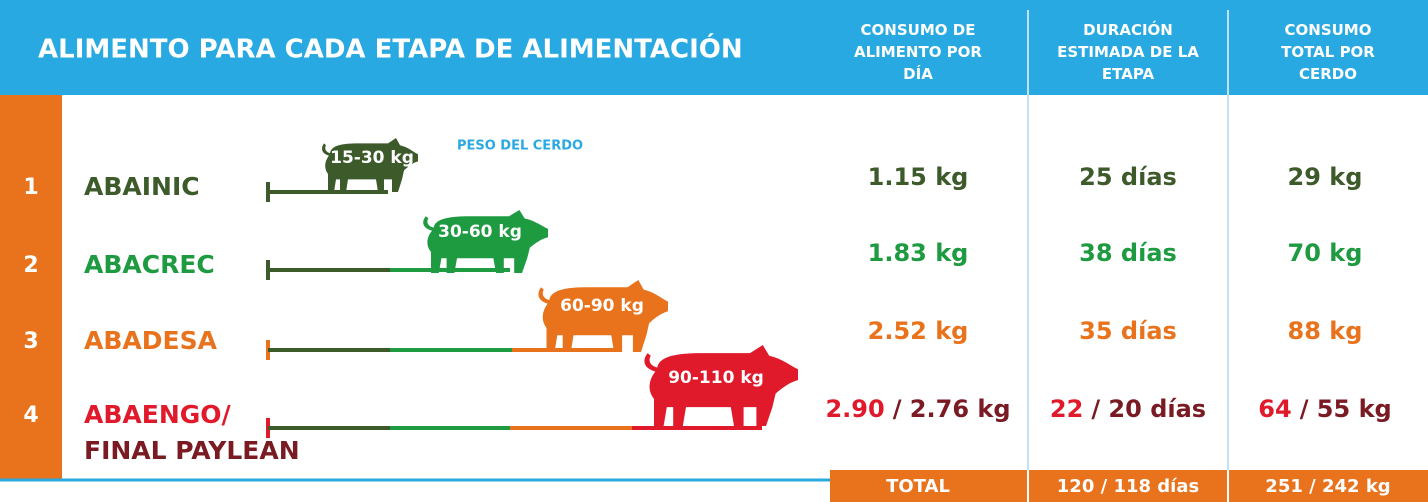  Describe the element at coordinates (918, 331) in the screenshot. I see `consumo: 2.52 kg` at that location.